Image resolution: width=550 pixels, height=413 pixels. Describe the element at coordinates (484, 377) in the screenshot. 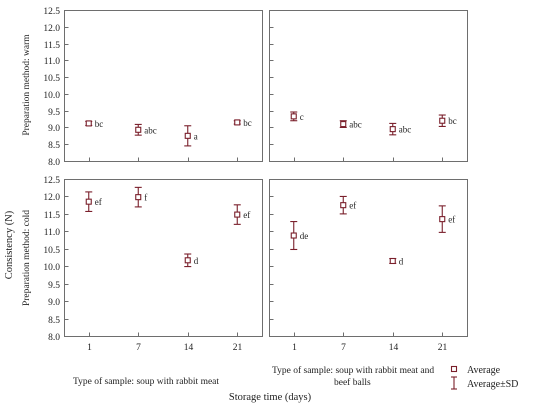

I see `legend: Average Average±SD` at that location.